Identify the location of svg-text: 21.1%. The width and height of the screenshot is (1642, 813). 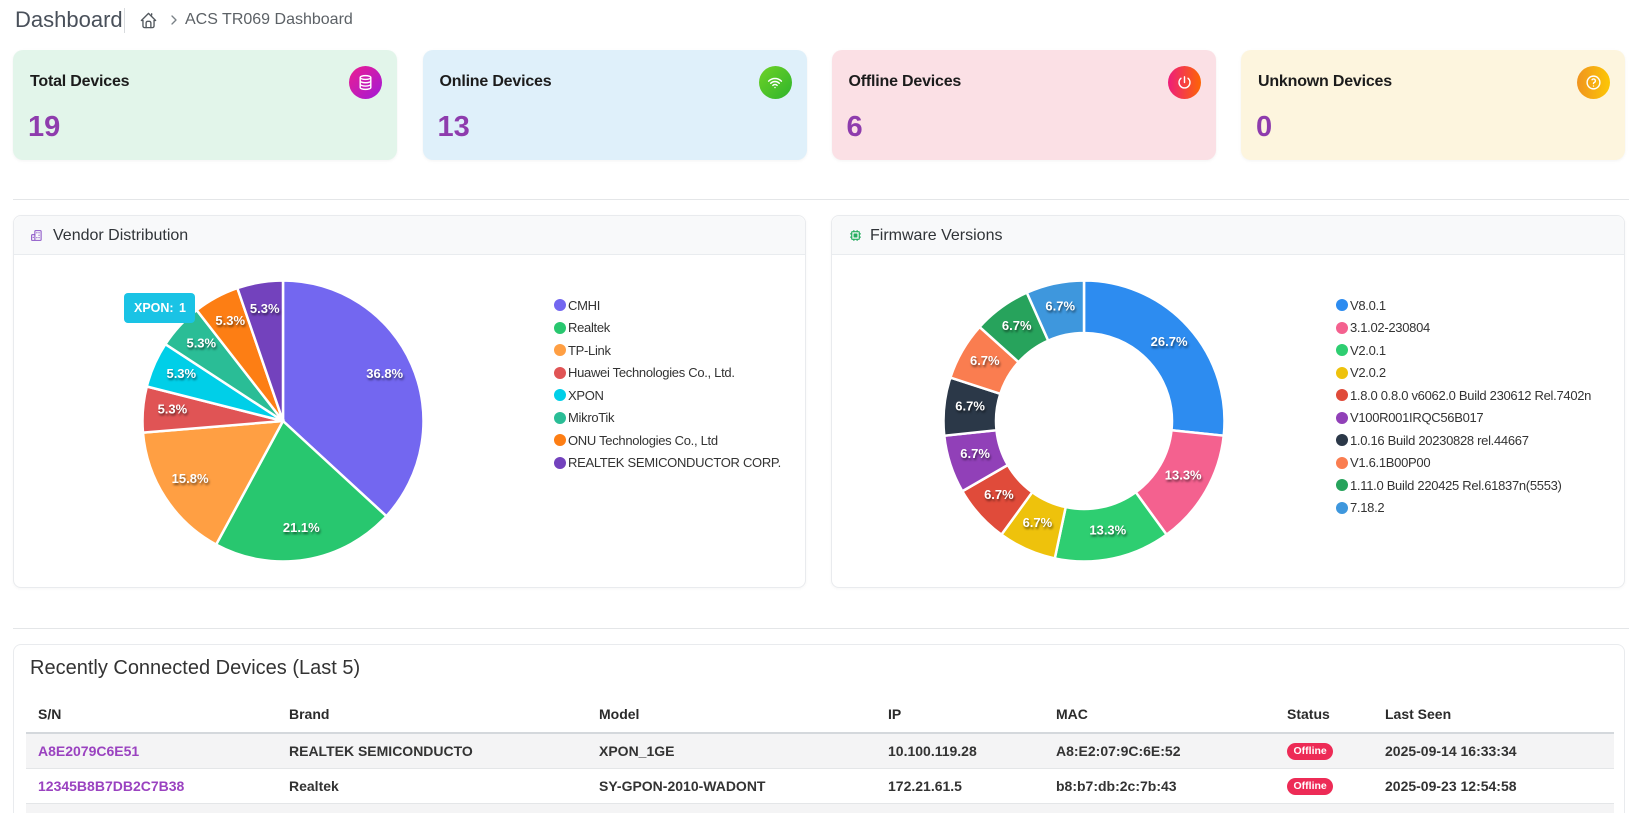
(301, 527).